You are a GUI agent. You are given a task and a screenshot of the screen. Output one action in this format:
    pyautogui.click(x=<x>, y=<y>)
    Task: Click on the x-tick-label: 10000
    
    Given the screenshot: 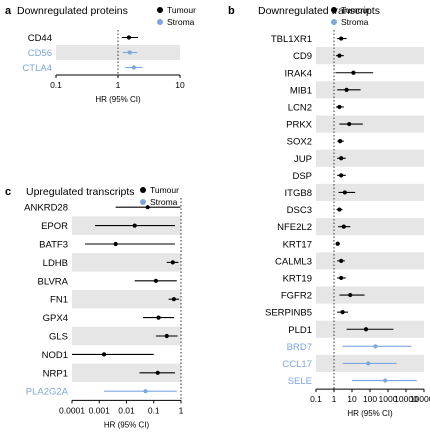 What is the action you would take?
    pyautogui.click(x=406, y=399)
    